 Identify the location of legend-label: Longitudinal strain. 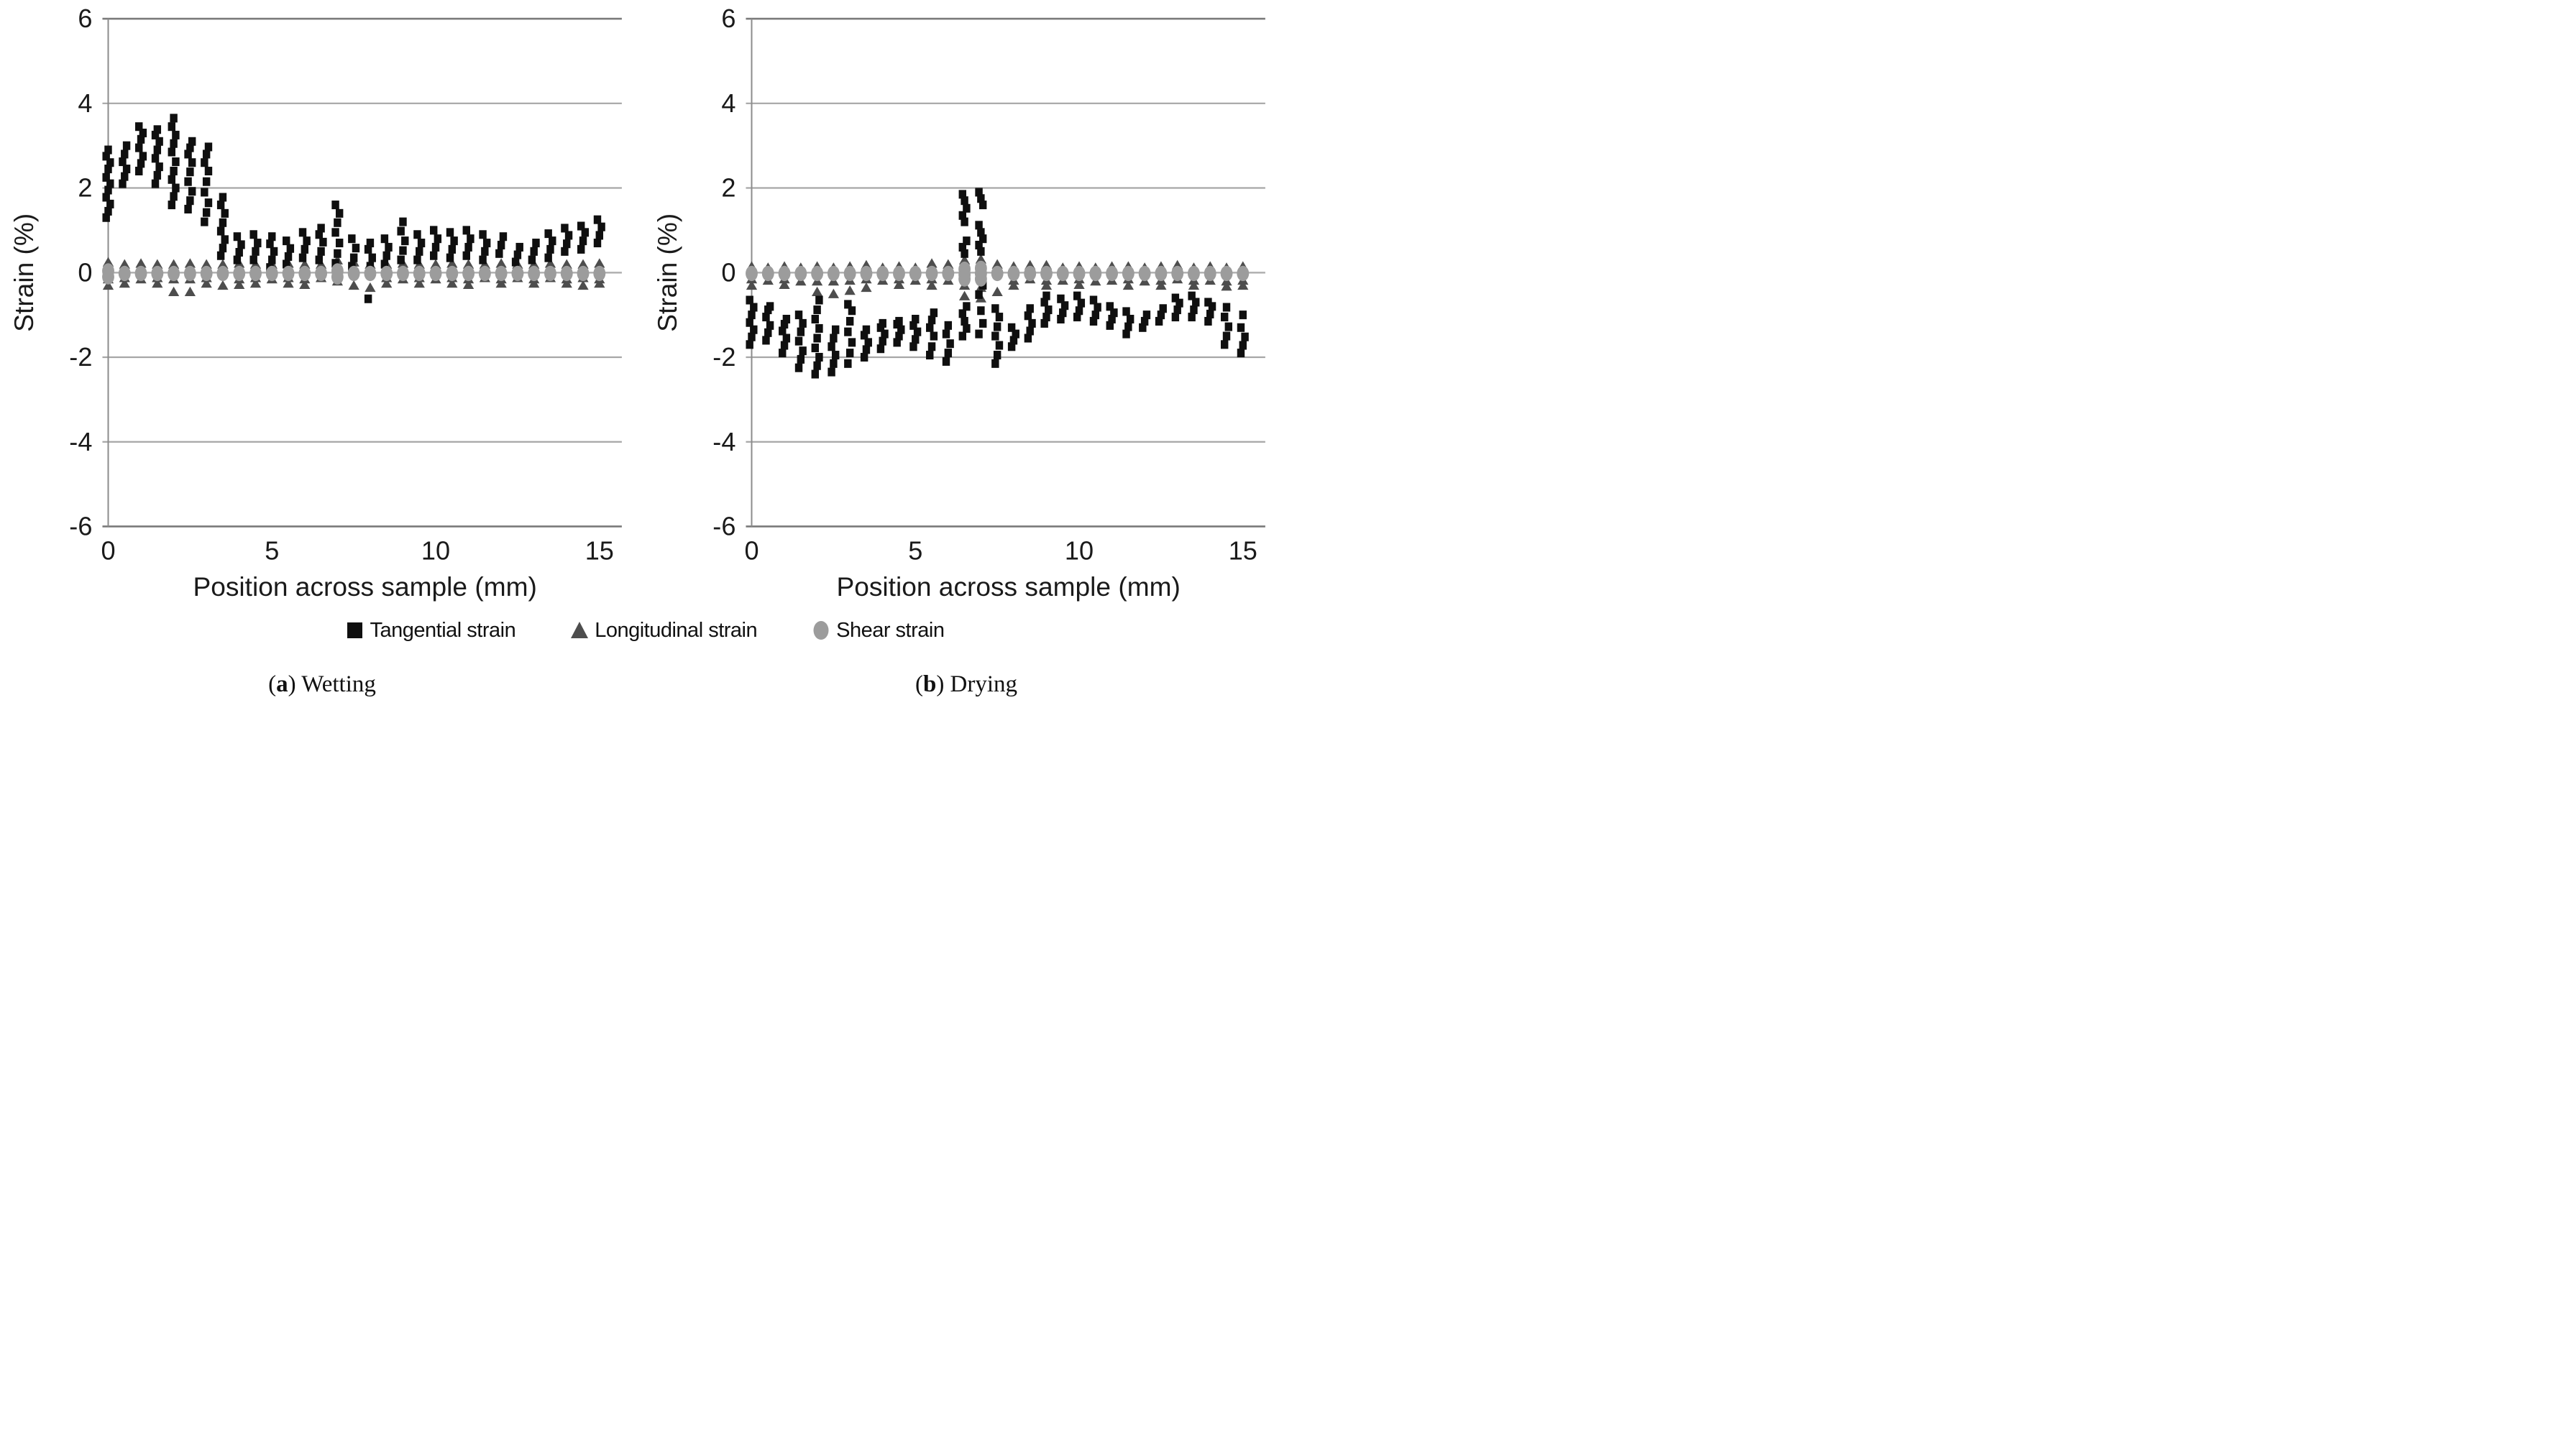
(676, 630).